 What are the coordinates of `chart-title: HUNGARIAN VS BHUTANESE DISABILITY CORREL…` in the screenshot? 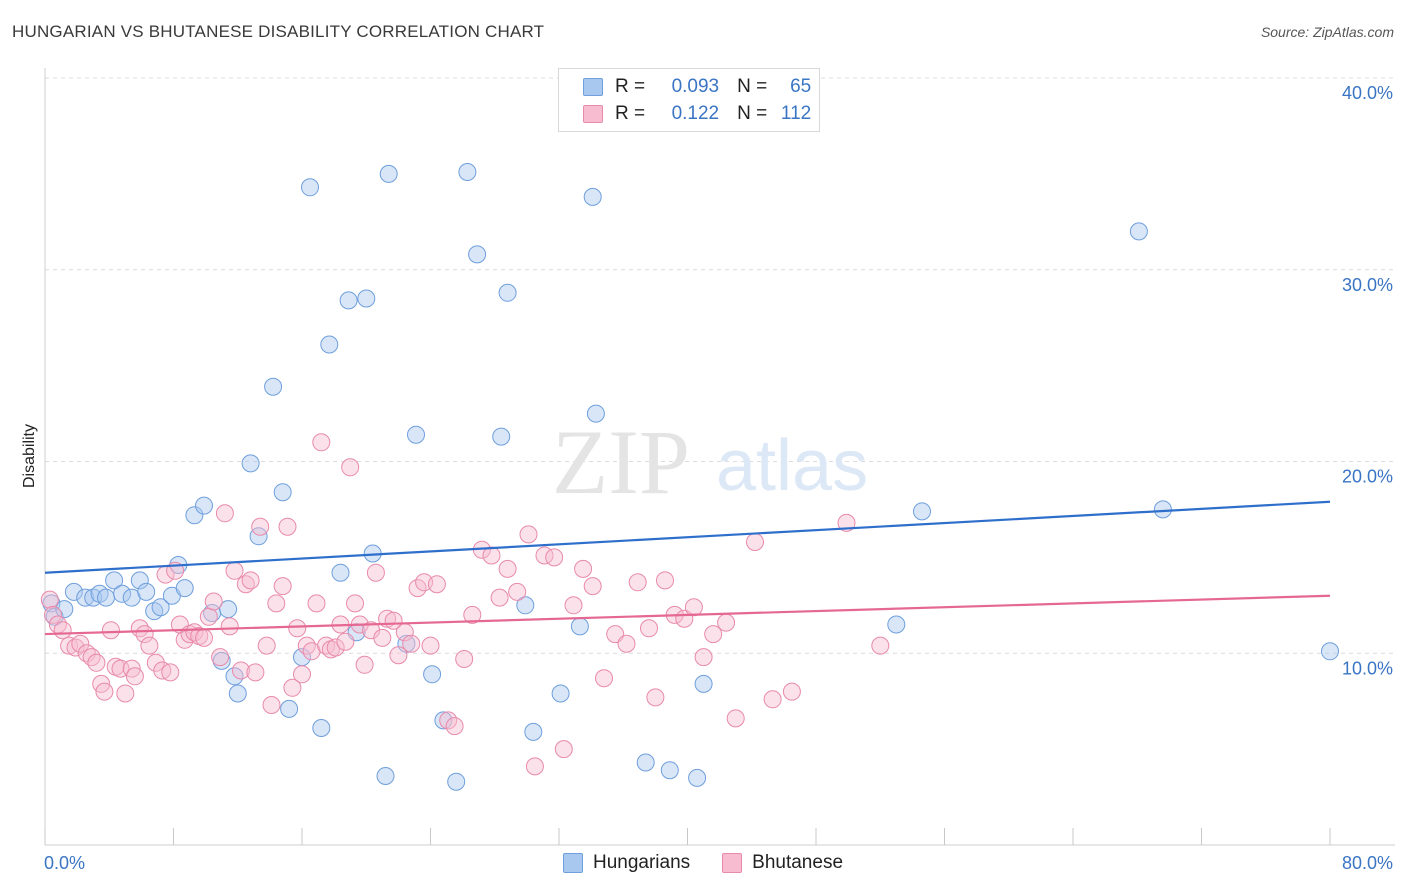 It's located at (278, 31).